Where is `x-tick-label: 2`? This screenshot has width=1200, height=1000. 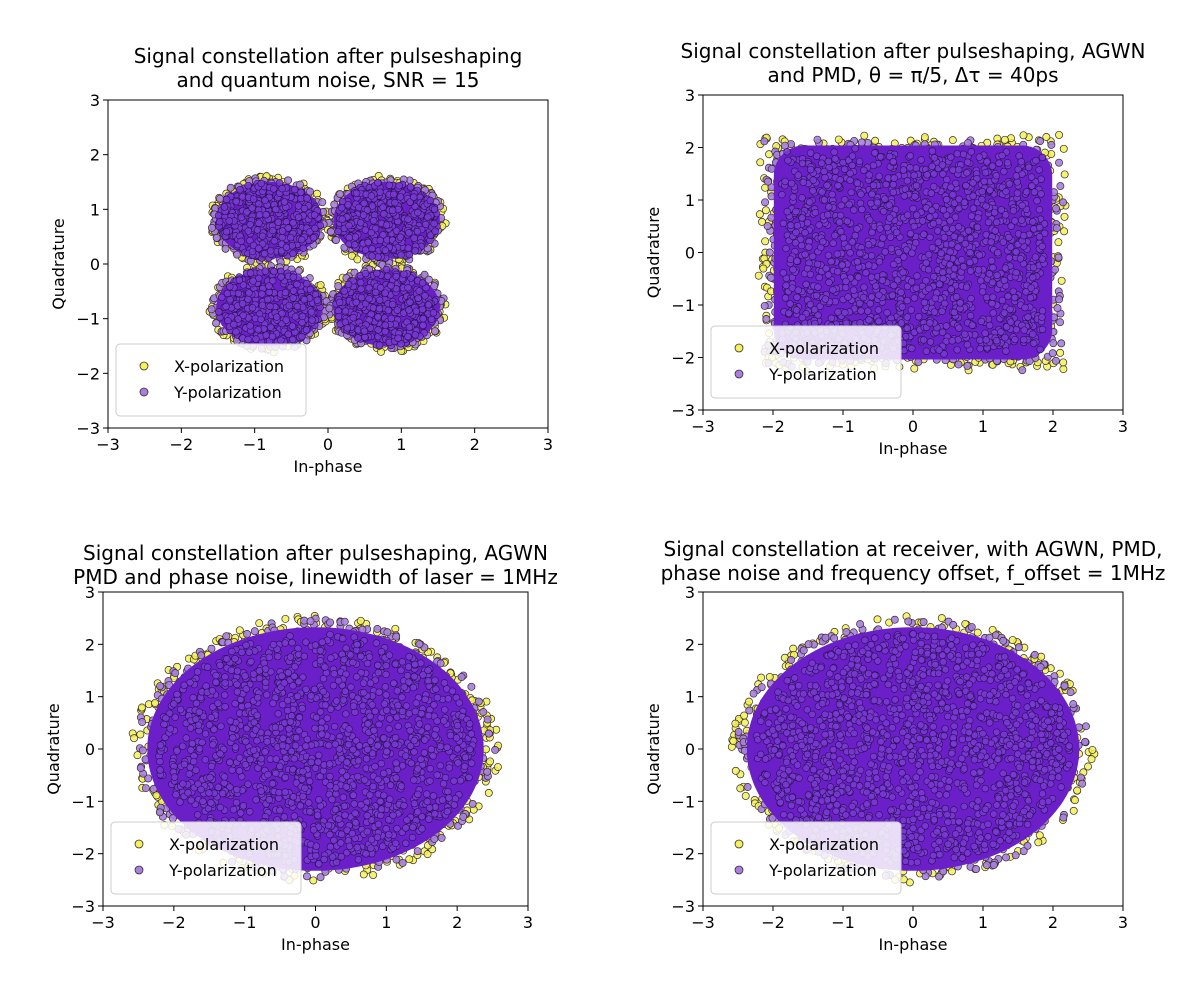
x-tick-label: 2 is located at coordinates (475, 444).